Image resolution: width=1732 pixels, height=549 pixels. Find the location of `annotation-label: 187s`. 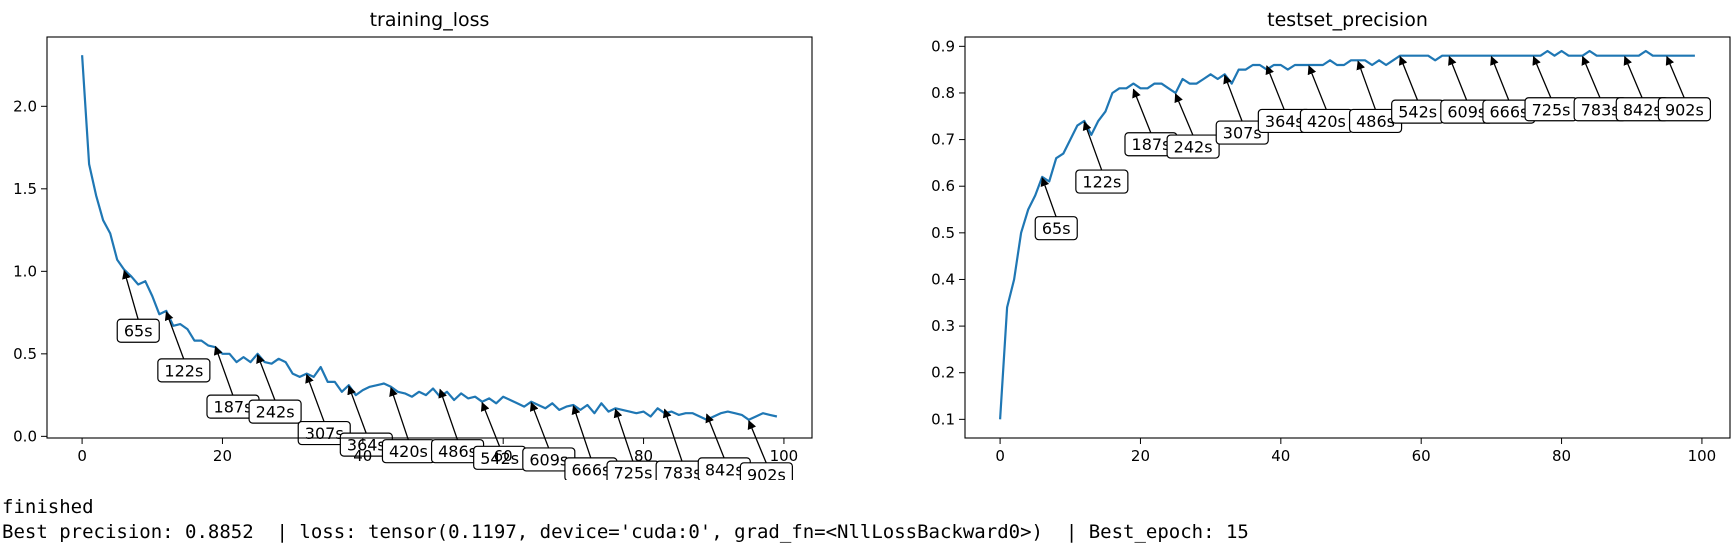

annotation-label: 187s is located at coordinates (1151, 144).